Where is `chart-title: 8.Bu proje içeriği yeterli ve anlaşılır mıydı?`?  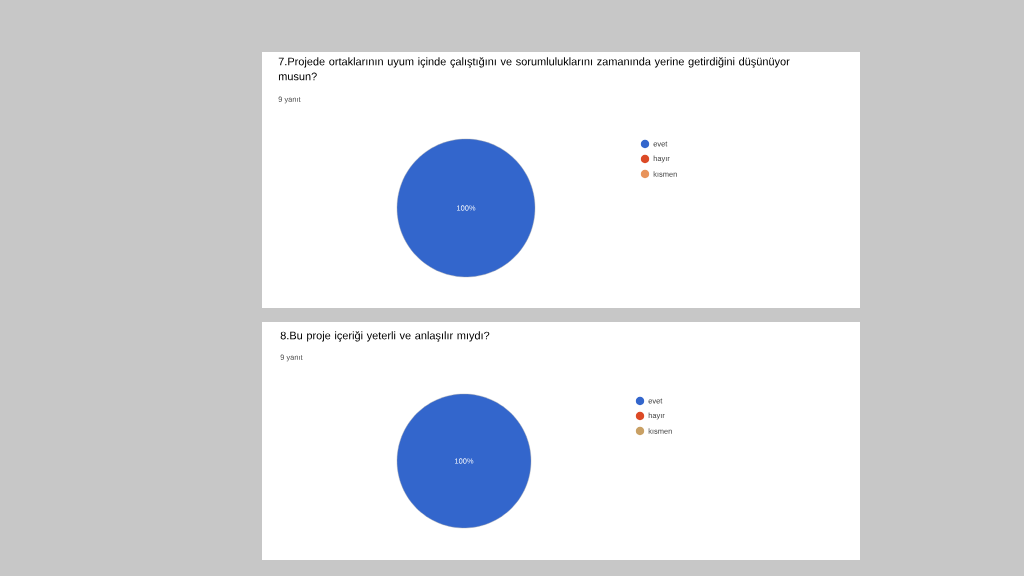 chart-title: 8.Bu proje içeriği yeterli ve anlaşılır mıydı? is located at coordinates (385, 336).